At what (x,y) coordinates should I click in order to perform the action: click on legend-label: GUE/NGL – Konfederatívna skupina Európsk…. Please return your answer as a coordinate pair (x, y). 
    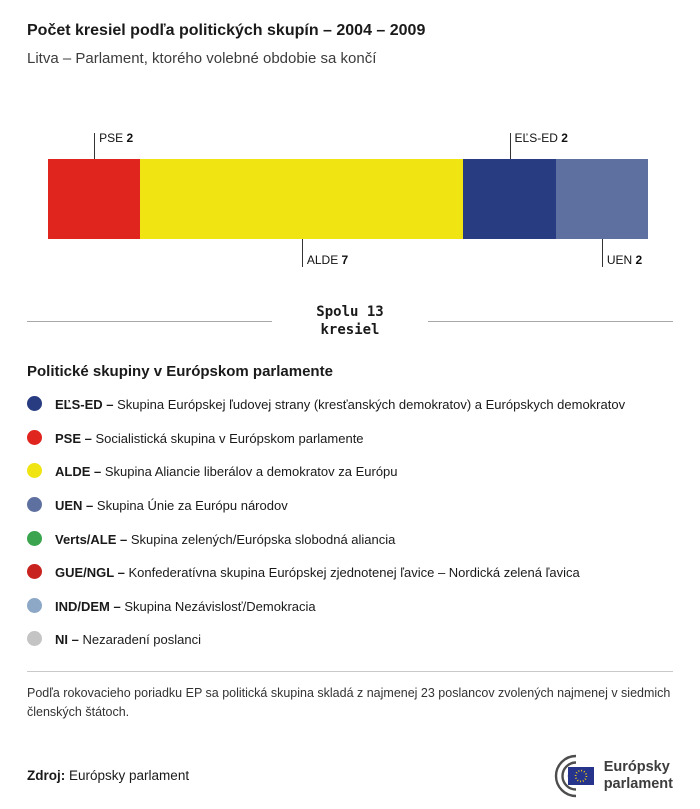
    Looking at the image, I should click on (317, 573).